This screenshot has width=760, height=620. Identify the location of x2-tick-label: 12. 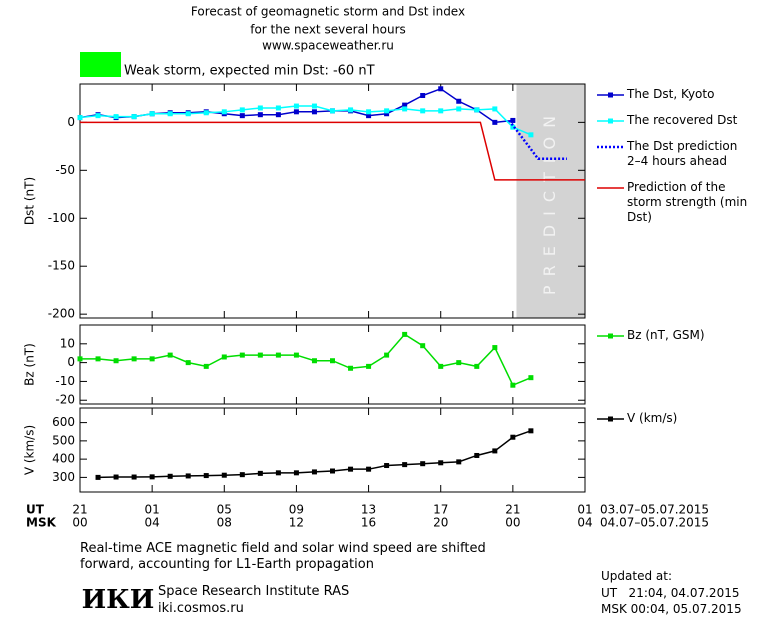
(296, 523).